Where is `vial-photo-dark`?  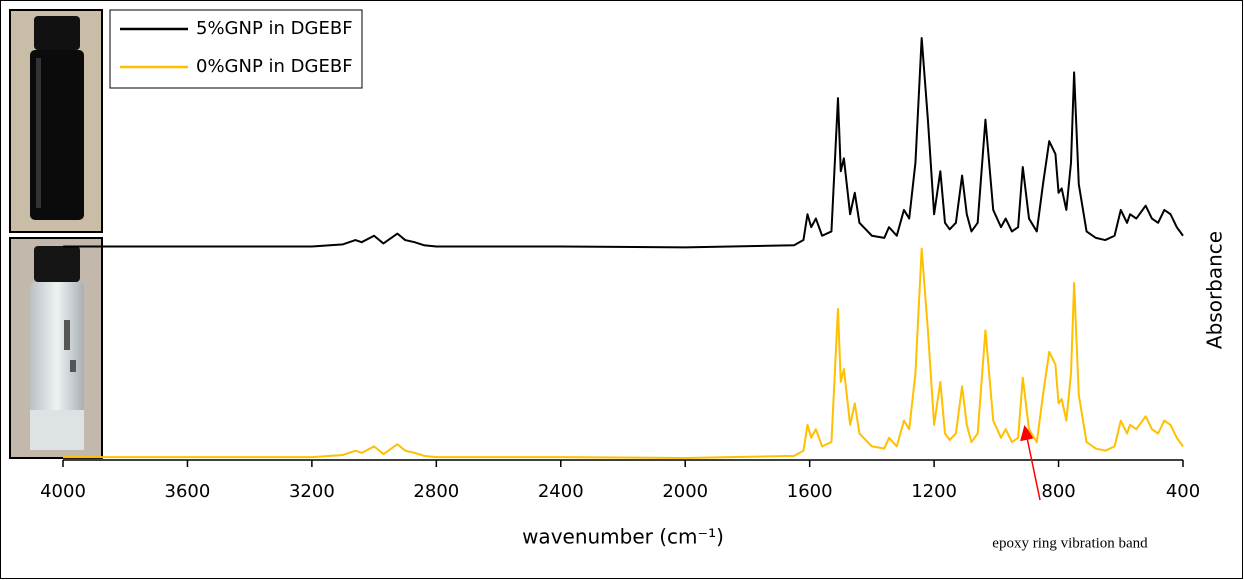 vial-photo-dark is located at coordinates (56, 121).